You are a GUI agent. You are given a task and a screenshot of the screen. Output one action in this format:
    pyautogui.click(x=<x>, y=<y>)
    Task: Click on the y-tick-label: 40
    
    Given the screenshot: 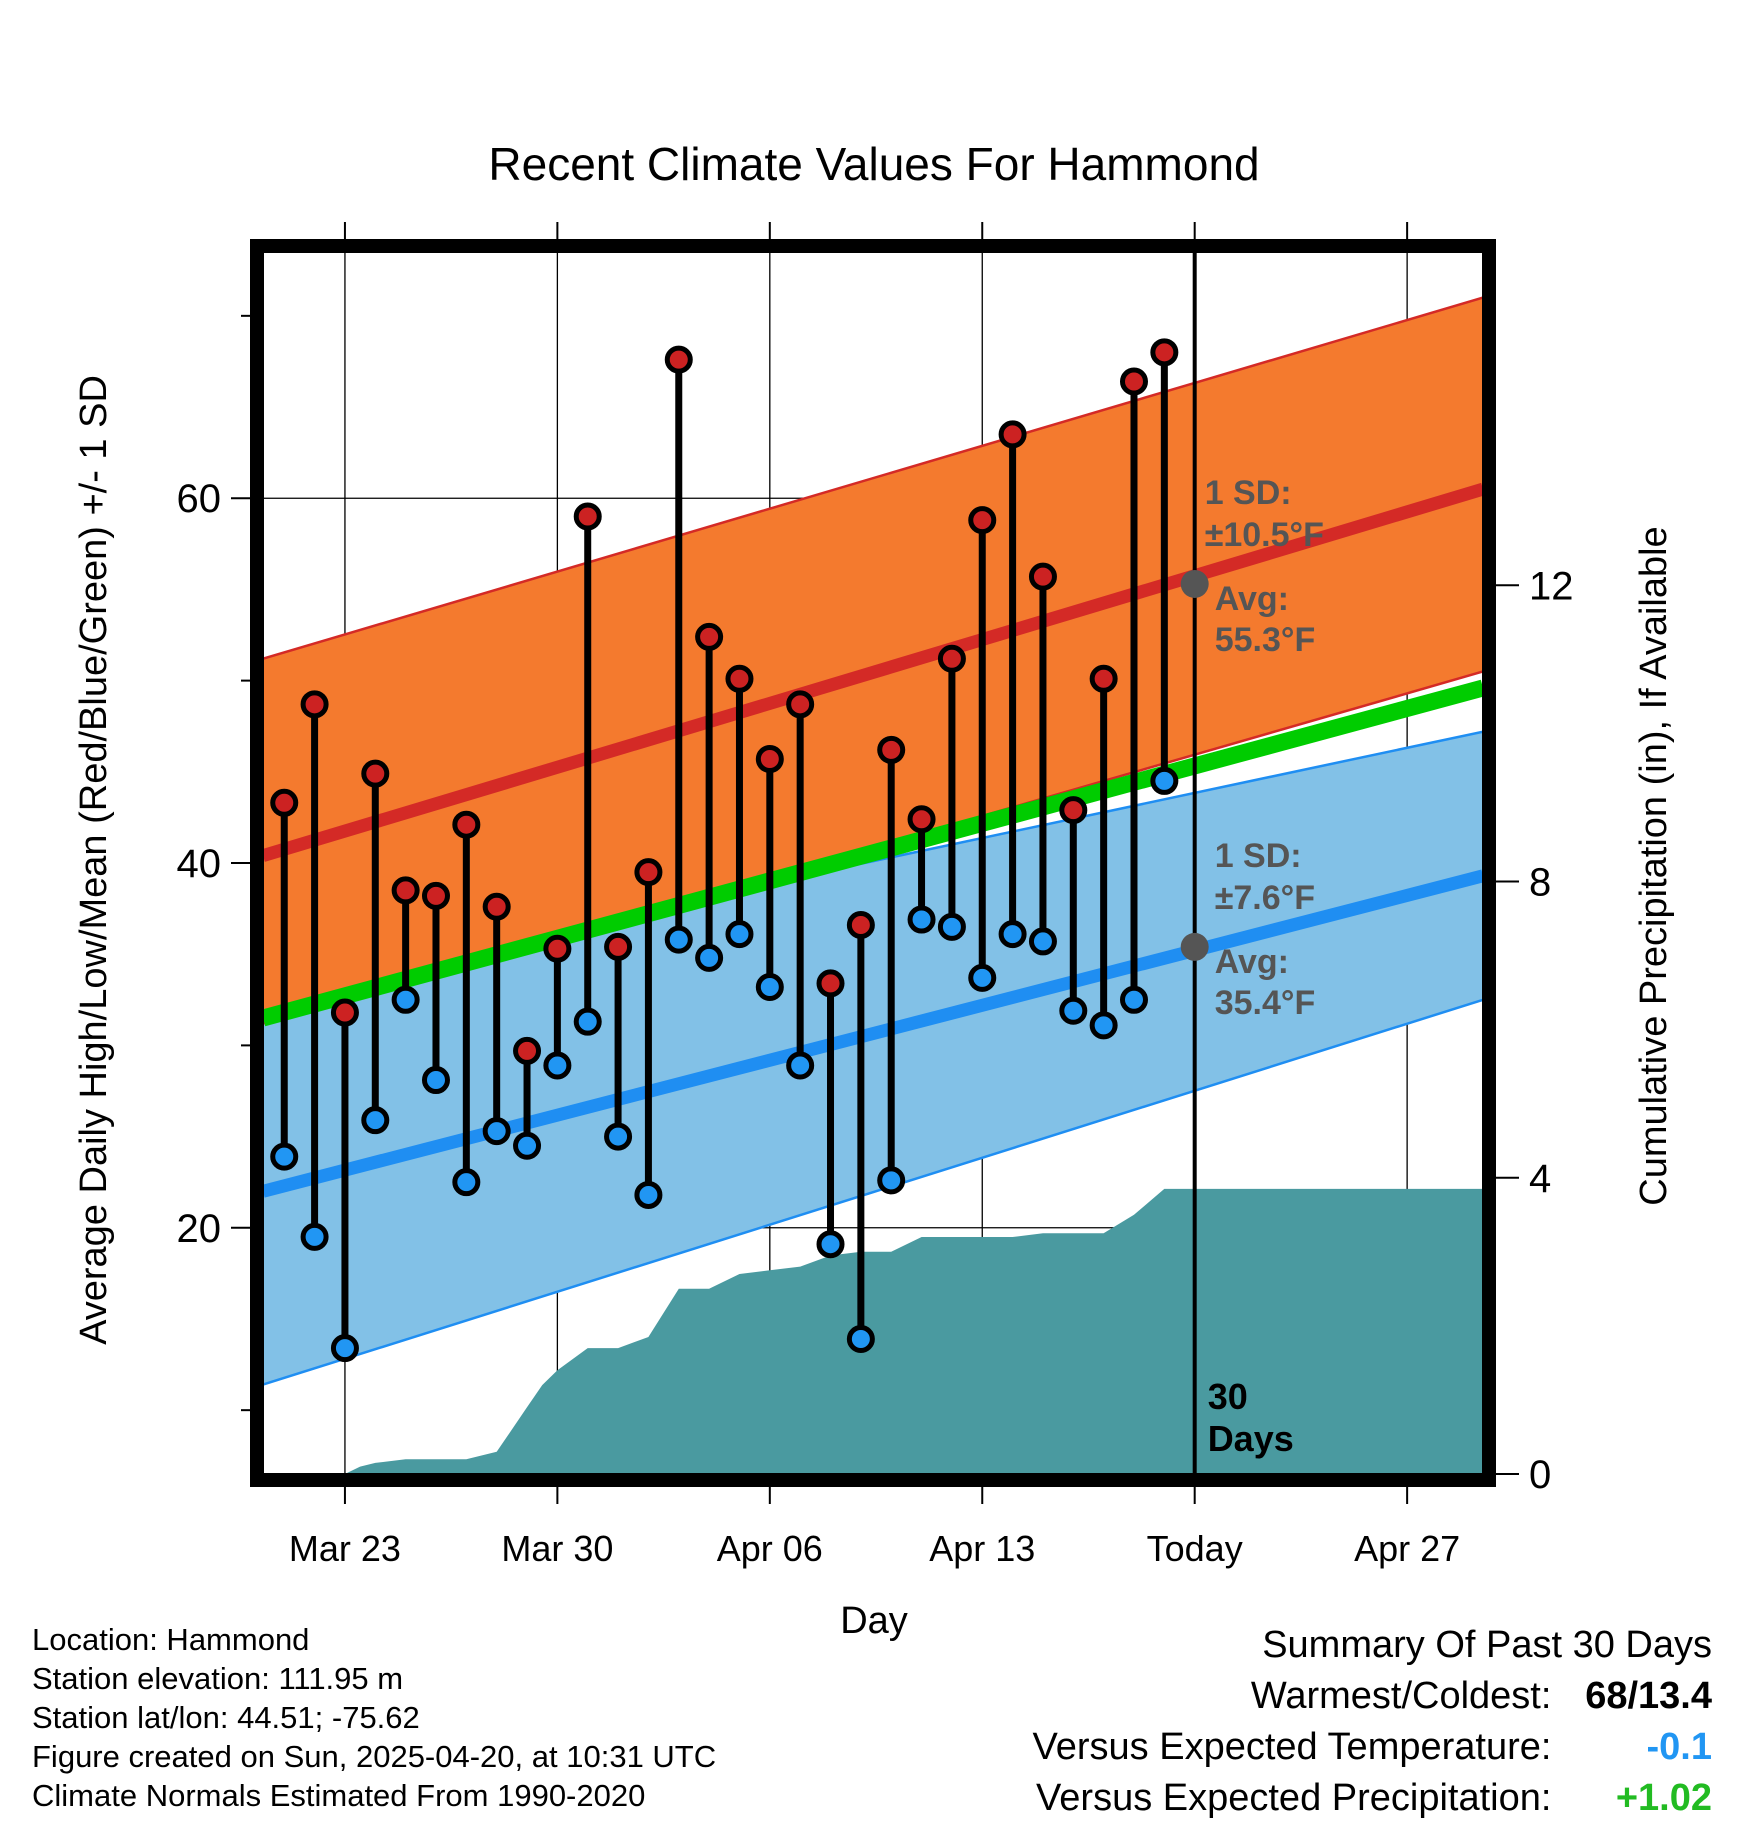 What is the action you would take?
    pyautogui.click(x=199, y=864)
    